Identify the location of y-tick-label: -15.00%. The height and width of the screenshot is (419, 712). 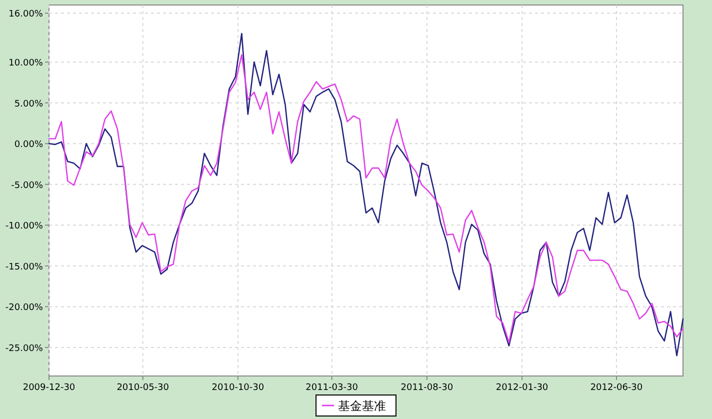
(24, 267).